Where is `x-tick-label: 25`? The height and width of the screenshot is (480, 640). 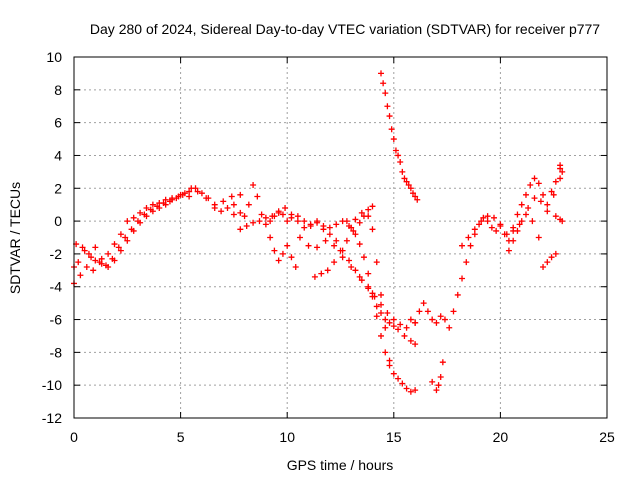
x-tick-label: 25 is located at coordinates (607, 437).